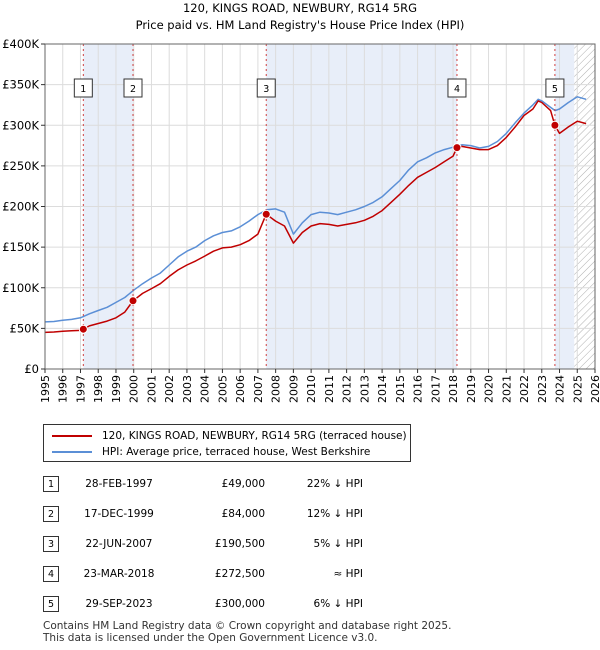  I want to click on legend-swatch-hpi, so click(72, 452).